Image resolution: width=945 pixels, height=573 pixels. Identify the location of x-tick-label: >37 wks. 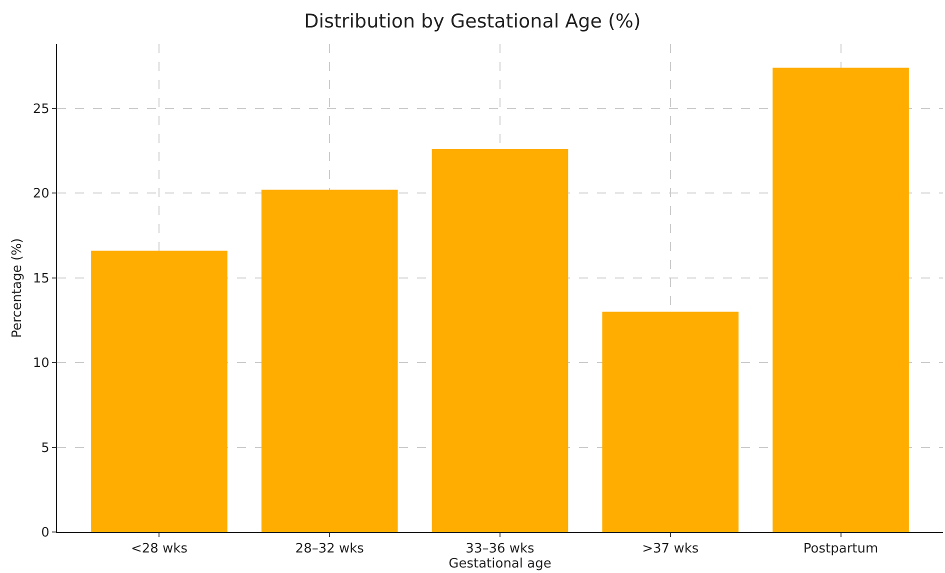
(670, 549).